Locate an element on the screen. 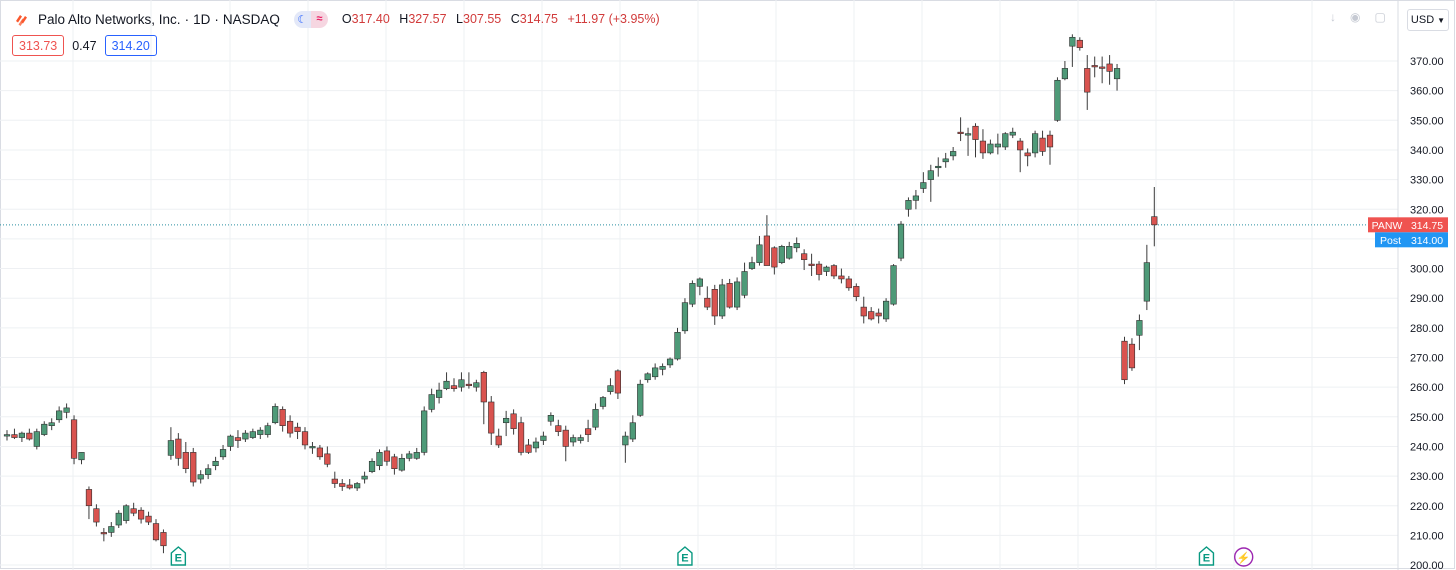 This screenshot has height=570, width=1456. approx-icon: ≈ is located at coordinates (319, 19).